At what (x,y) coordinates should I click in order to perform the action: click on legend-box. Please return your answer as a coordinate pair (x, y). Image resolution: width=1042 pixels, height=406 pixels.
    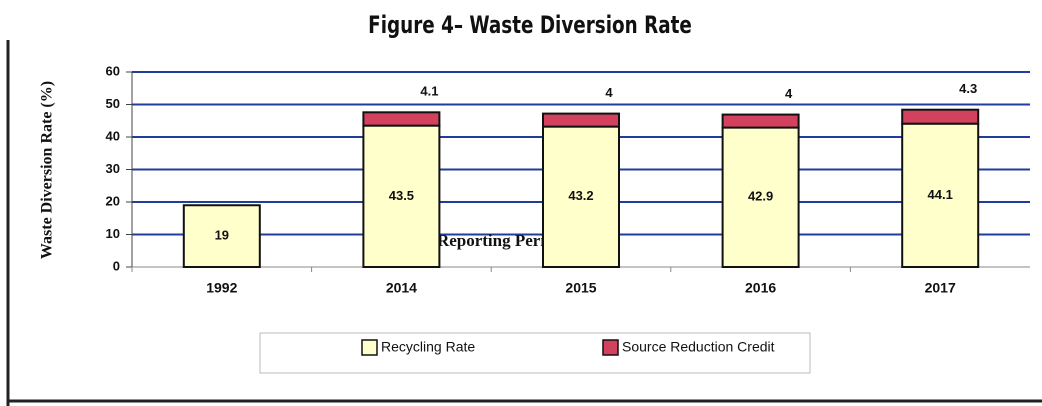
    Looking at the image, I should click on (535, 353).